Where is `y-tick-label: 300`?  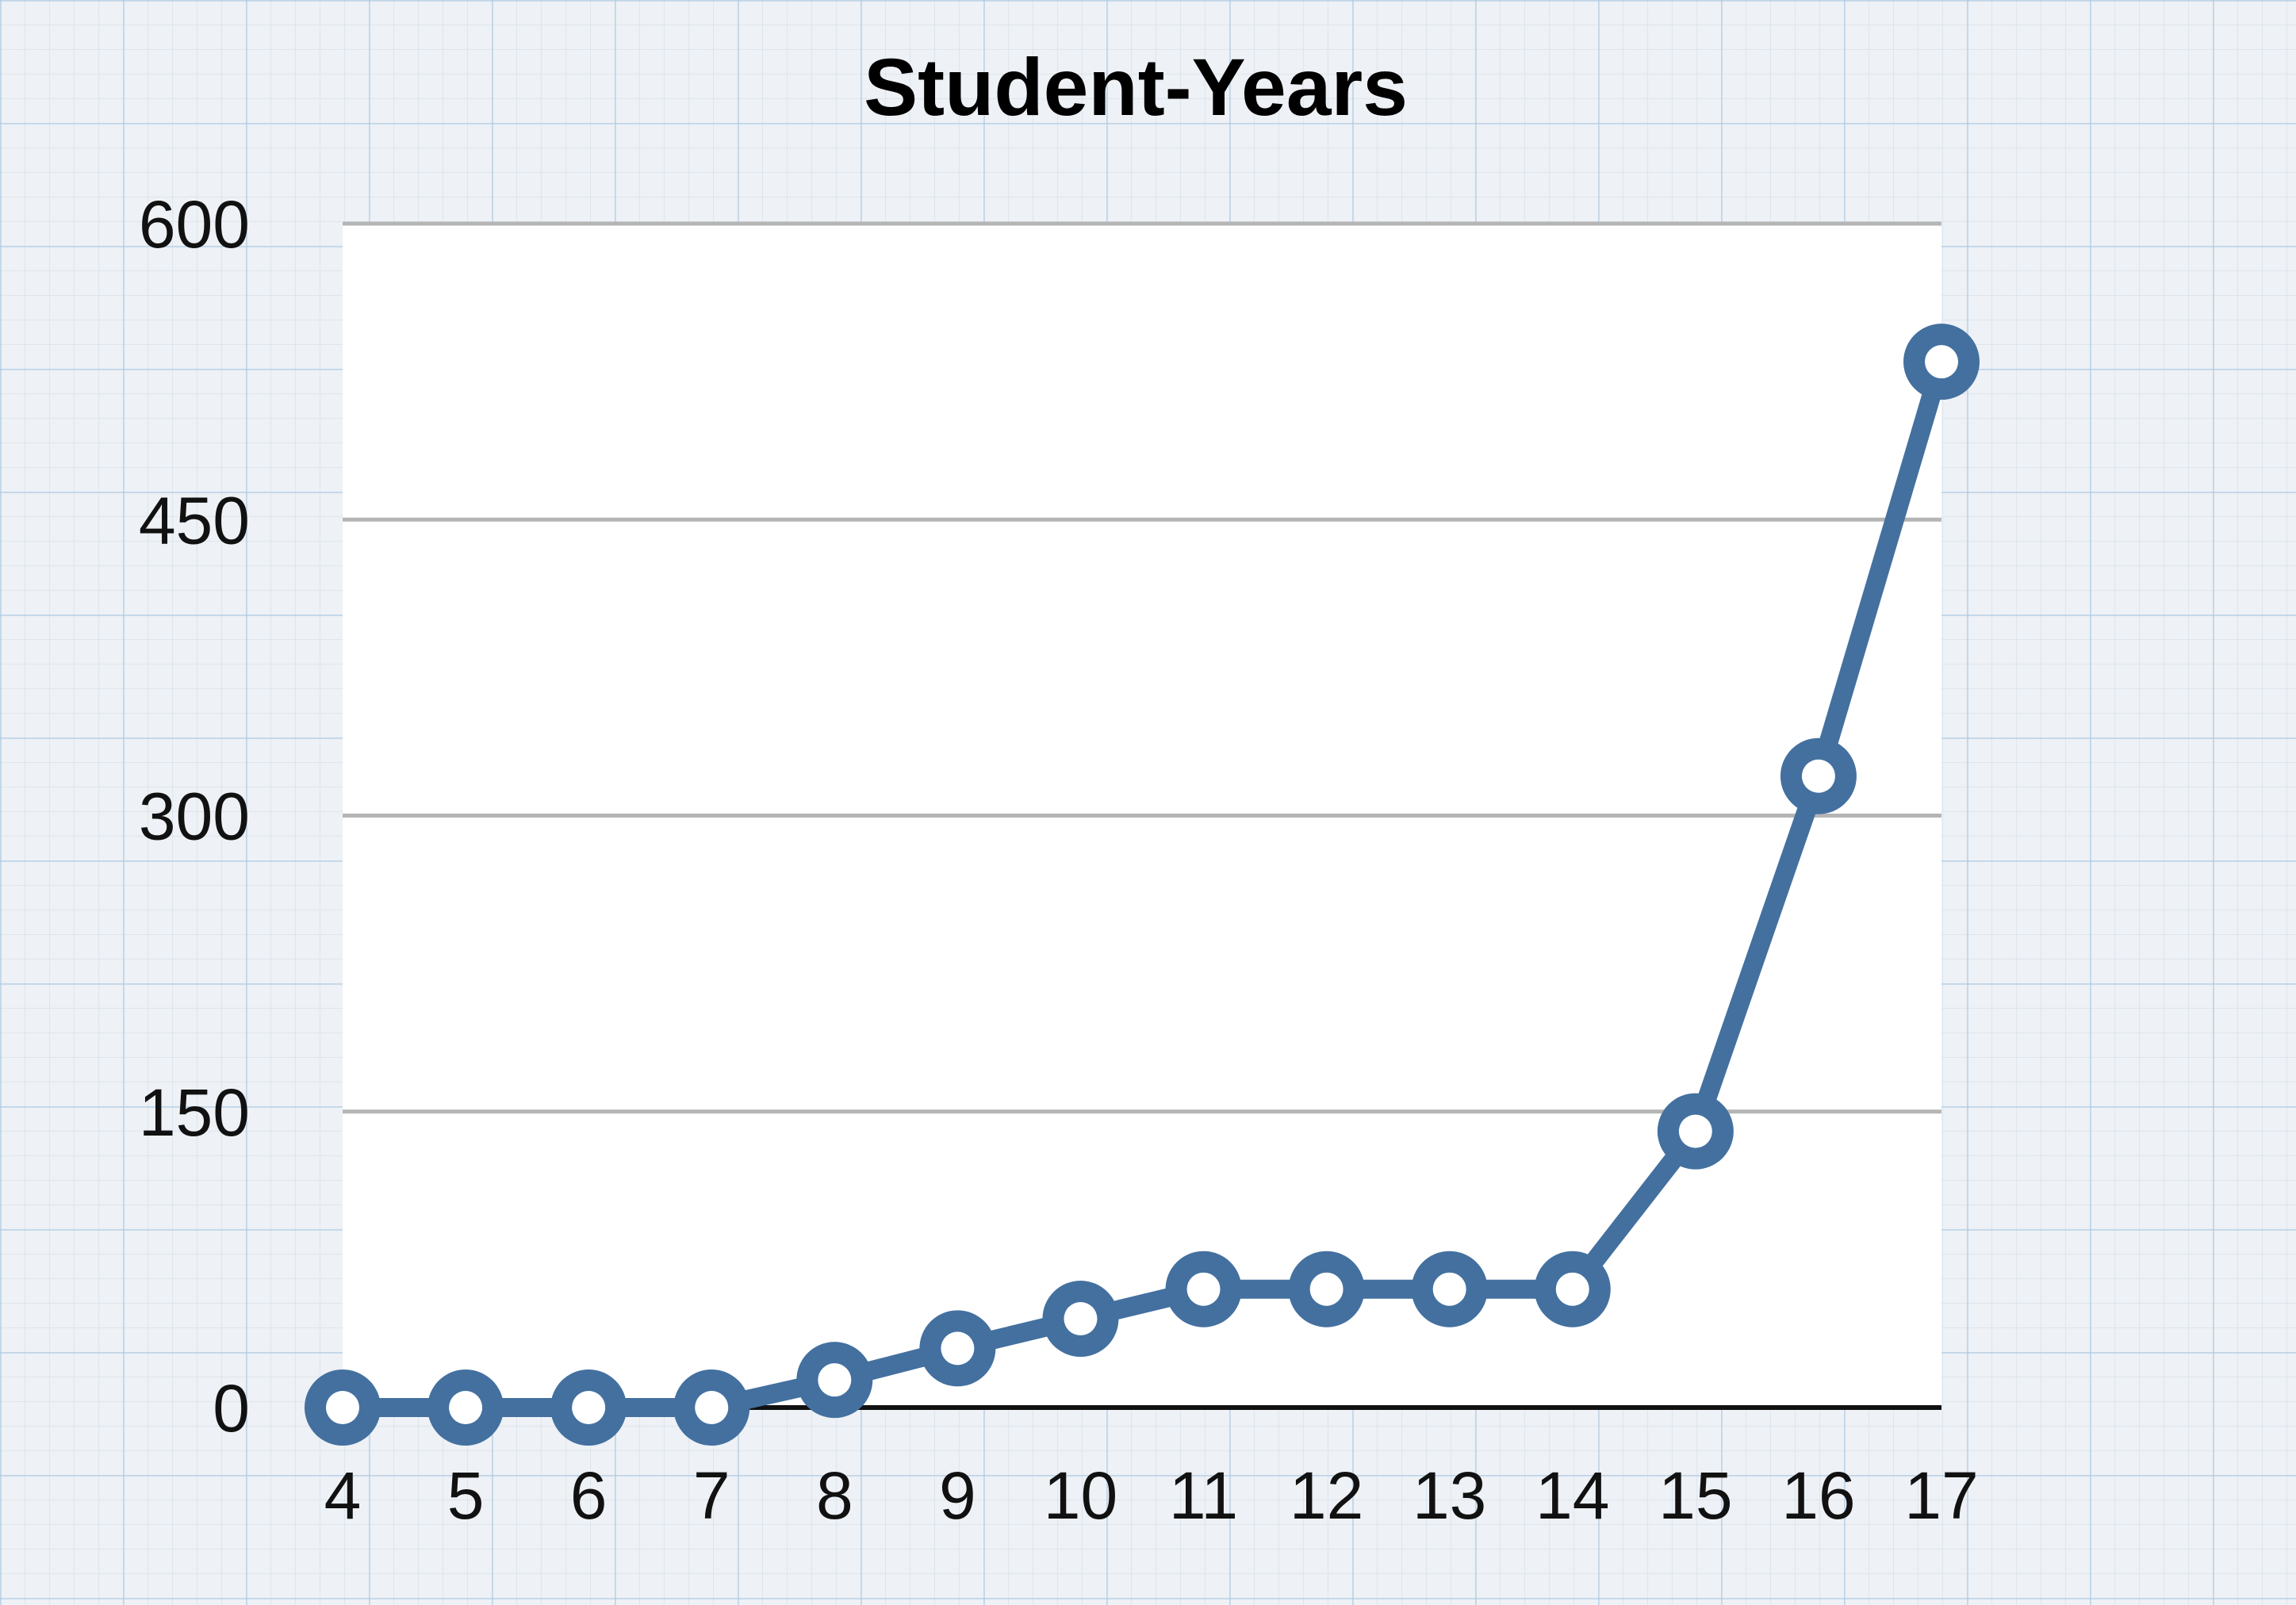 y-tick-label: 300 is located at coordinates (194, 817).